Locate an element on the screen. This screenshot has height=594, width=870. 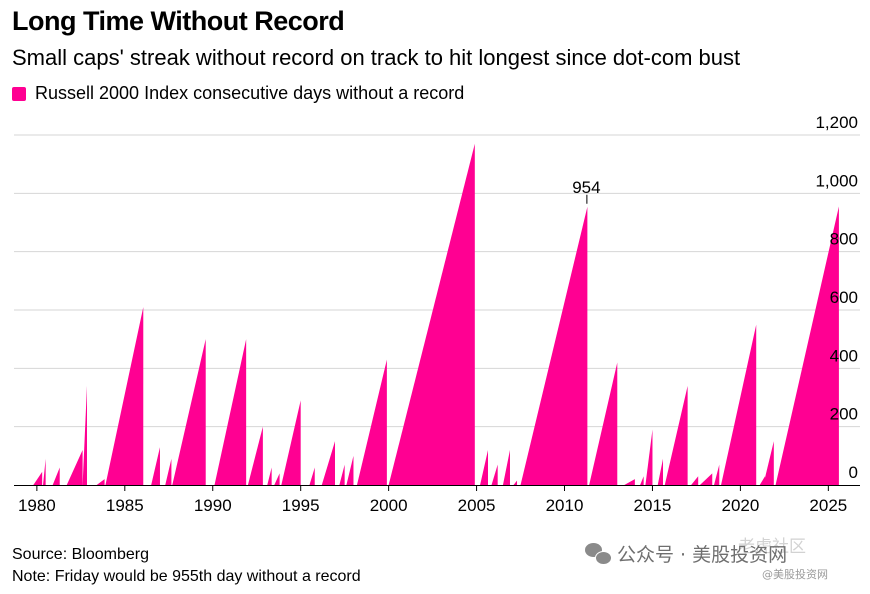
x-tick-label: 1995 is located at coordinates (301, 505).